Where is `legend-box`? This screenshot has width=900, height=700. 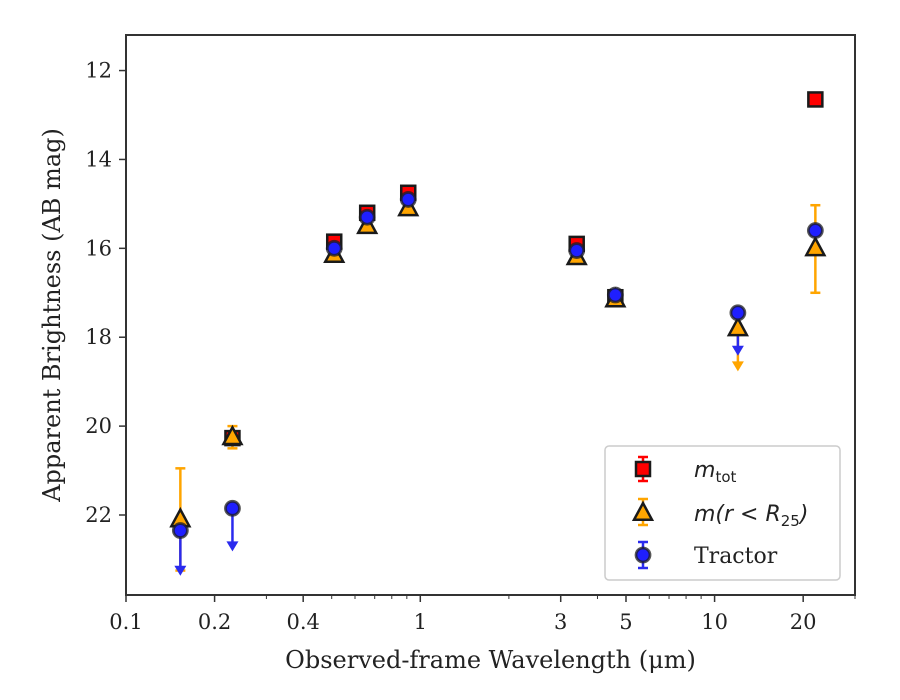
legend-box is located at coordinates (722, 513).